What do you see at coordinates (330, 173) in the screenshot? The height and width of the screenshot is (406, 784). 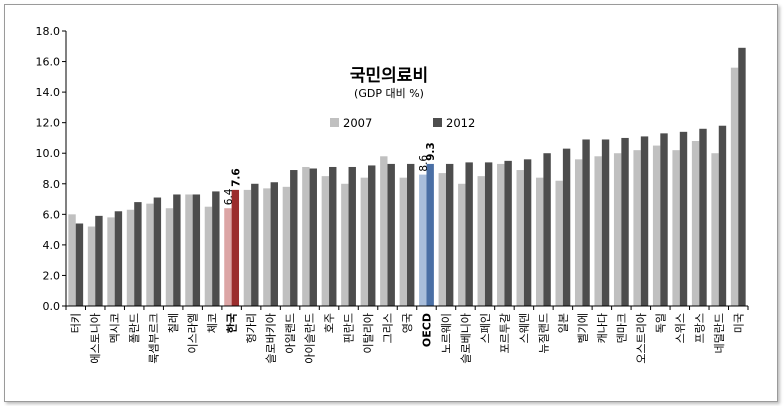 I see `data-labels: 6.47.6 8.69.3` at bounding box center [330, 173].